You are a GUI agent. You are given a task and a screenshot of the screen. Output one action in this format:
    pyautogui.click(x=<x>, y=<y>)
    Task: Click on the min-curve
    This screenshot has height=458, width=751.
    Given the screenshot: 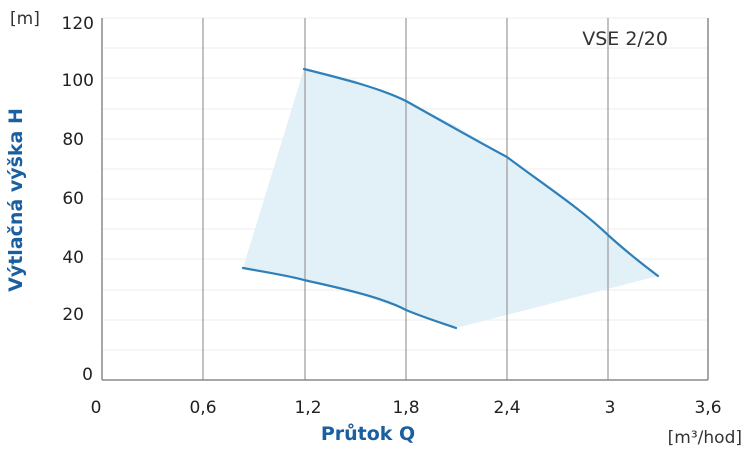 What is the action you would take?
    pyautogui.click(x=349, y=298)
    